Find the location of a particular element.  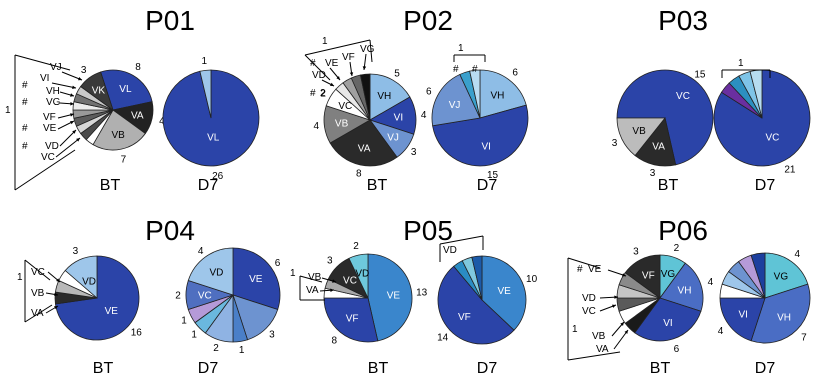

panel-title-p06: P06 is located at coordinates (683, 230).